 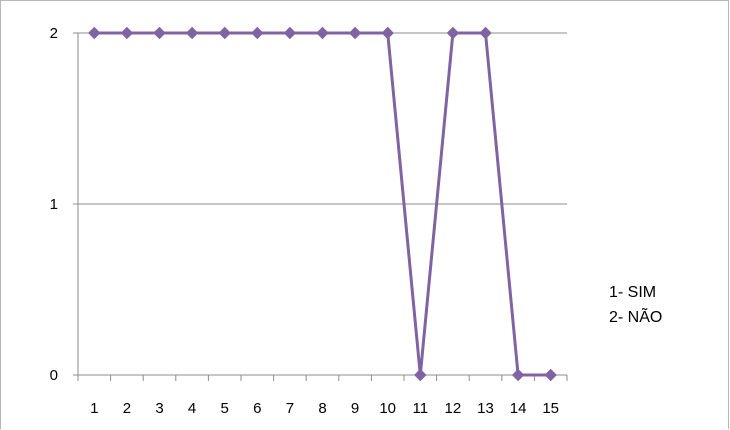 What do you see at coordinates (290, 408) in the screenshot?
I see `x-tick-label-7: 7` at bounding box center [290, 408].